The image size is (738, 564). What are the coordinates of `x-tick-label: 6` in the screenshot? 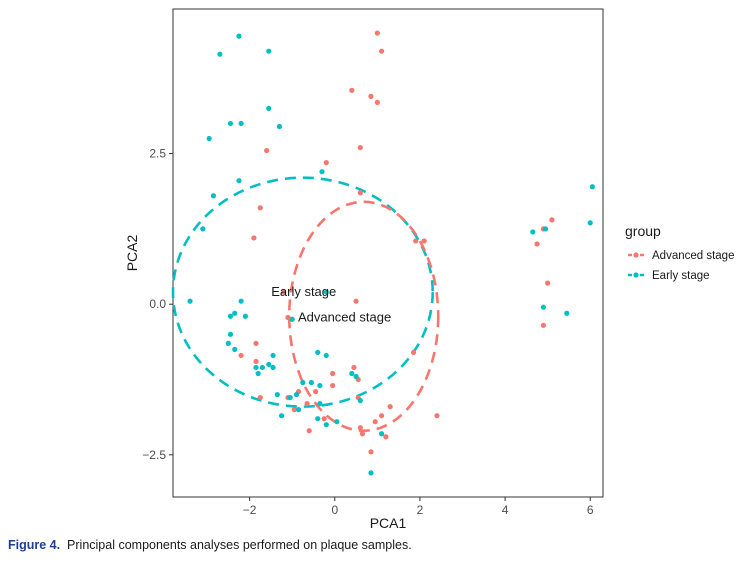 It's located at (590, 510).